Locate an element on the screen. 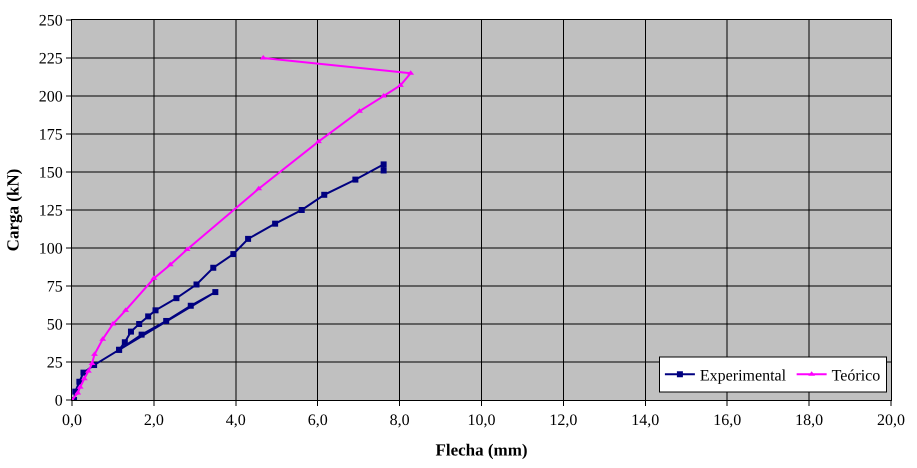 The width and height of the screenshot is (917, 468). legend-label: Experimental is located at coordinates (743, 376).